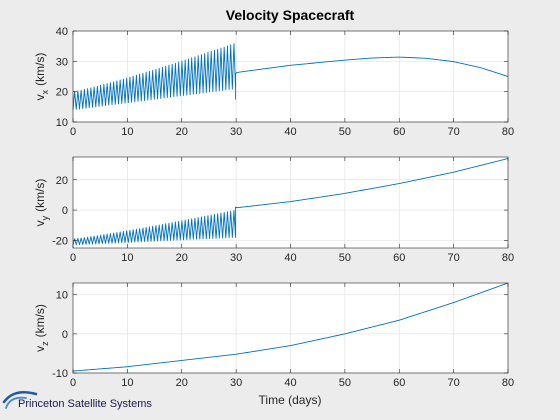  Describe the element at coordinates (236, 132) in the screenshot. I see `x-tick-label-vx-30: 30` at that location.